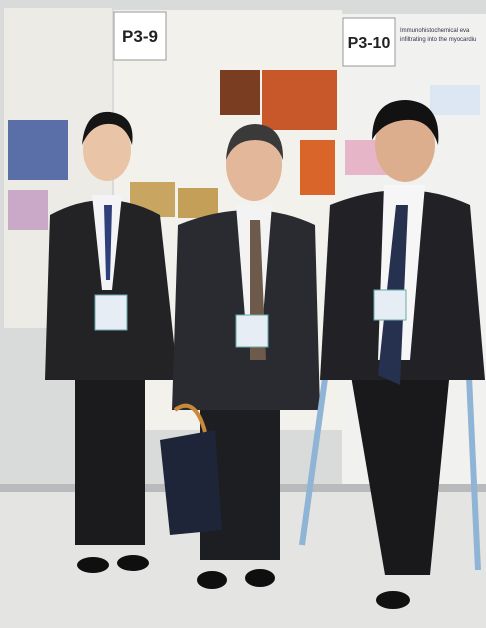 This screenshot has height=628, width=486. Describe the element at coordinates (435, 31) in the screenshot. I see `poster-title: Immunohistochemical eva` at that location.